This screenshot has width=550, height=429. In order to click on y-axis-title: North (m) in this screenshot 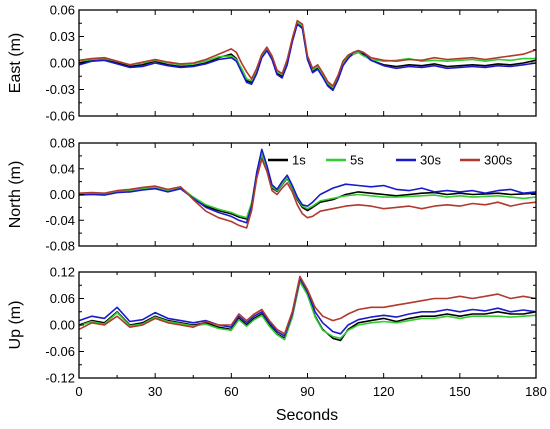, I will do `click(15, 195)`.